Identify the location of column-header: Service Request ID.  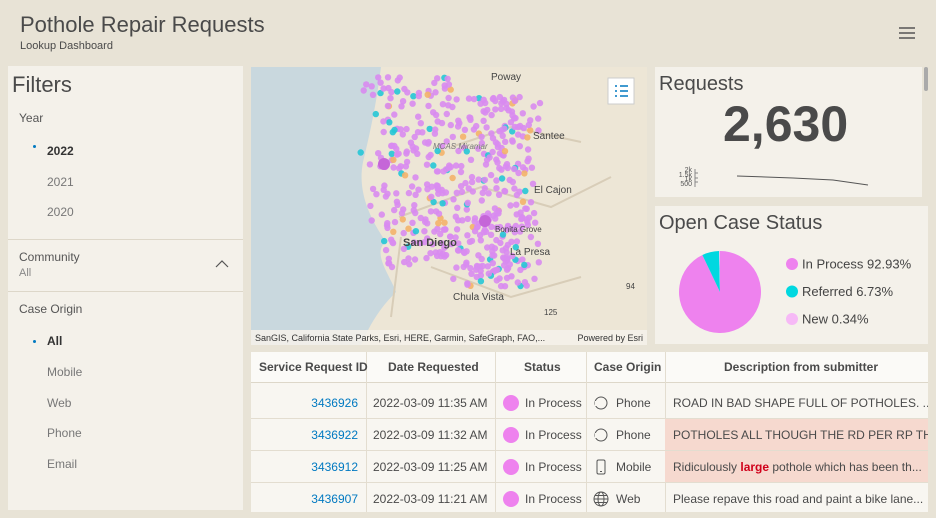
(313, 367).